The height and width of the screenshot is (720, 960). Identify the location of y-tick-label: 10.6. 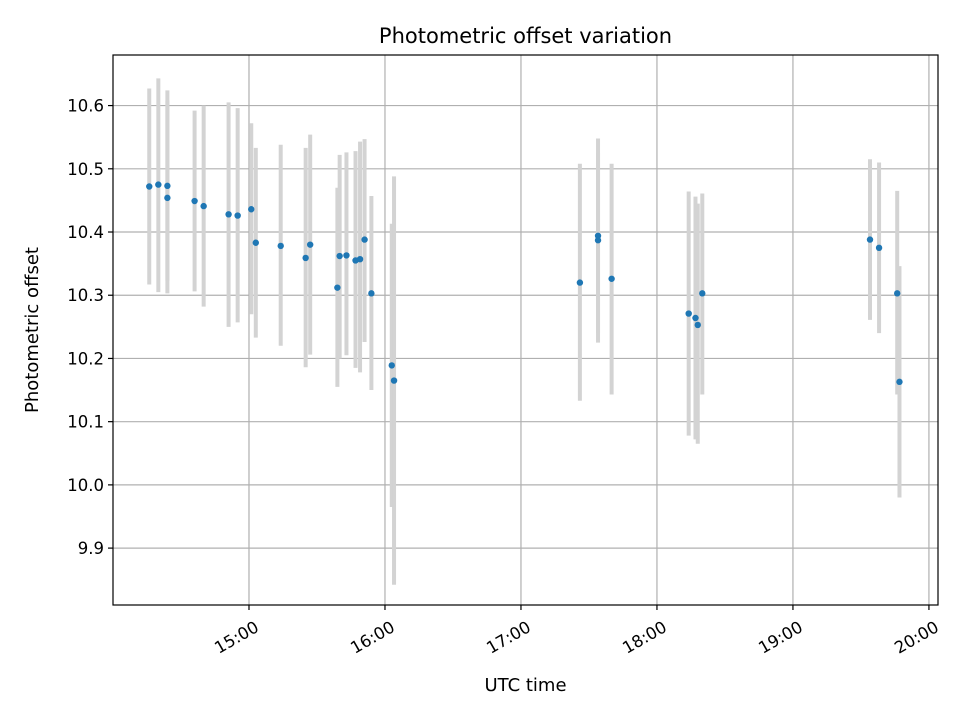
(85, 106).